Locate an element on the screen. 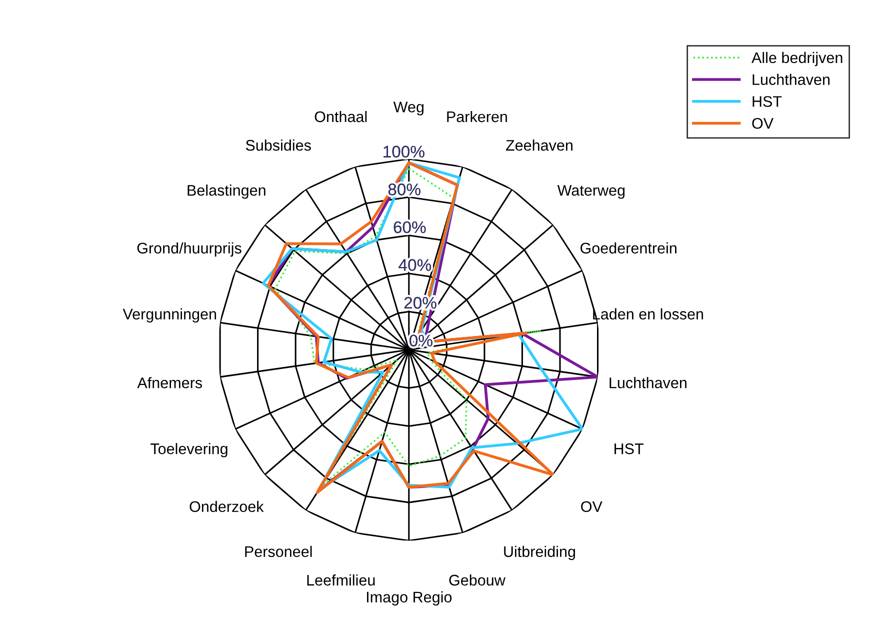  spoke-label: Subsidies is located at coordinates (278, 145).